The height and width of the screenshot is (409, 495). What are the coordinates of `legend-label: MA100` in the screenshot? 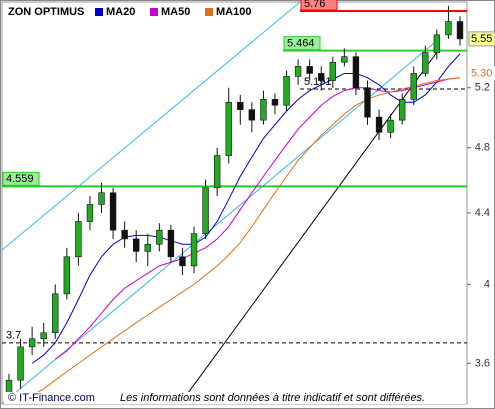 It's located at (233, 12).